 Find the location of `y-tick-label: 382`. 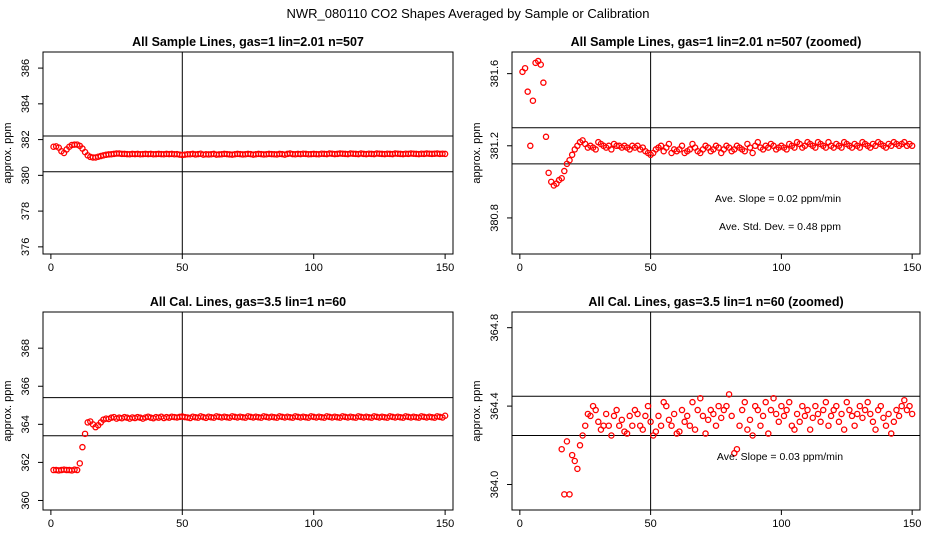

y-tick-label: 382 is located at coordinates (26, 139).